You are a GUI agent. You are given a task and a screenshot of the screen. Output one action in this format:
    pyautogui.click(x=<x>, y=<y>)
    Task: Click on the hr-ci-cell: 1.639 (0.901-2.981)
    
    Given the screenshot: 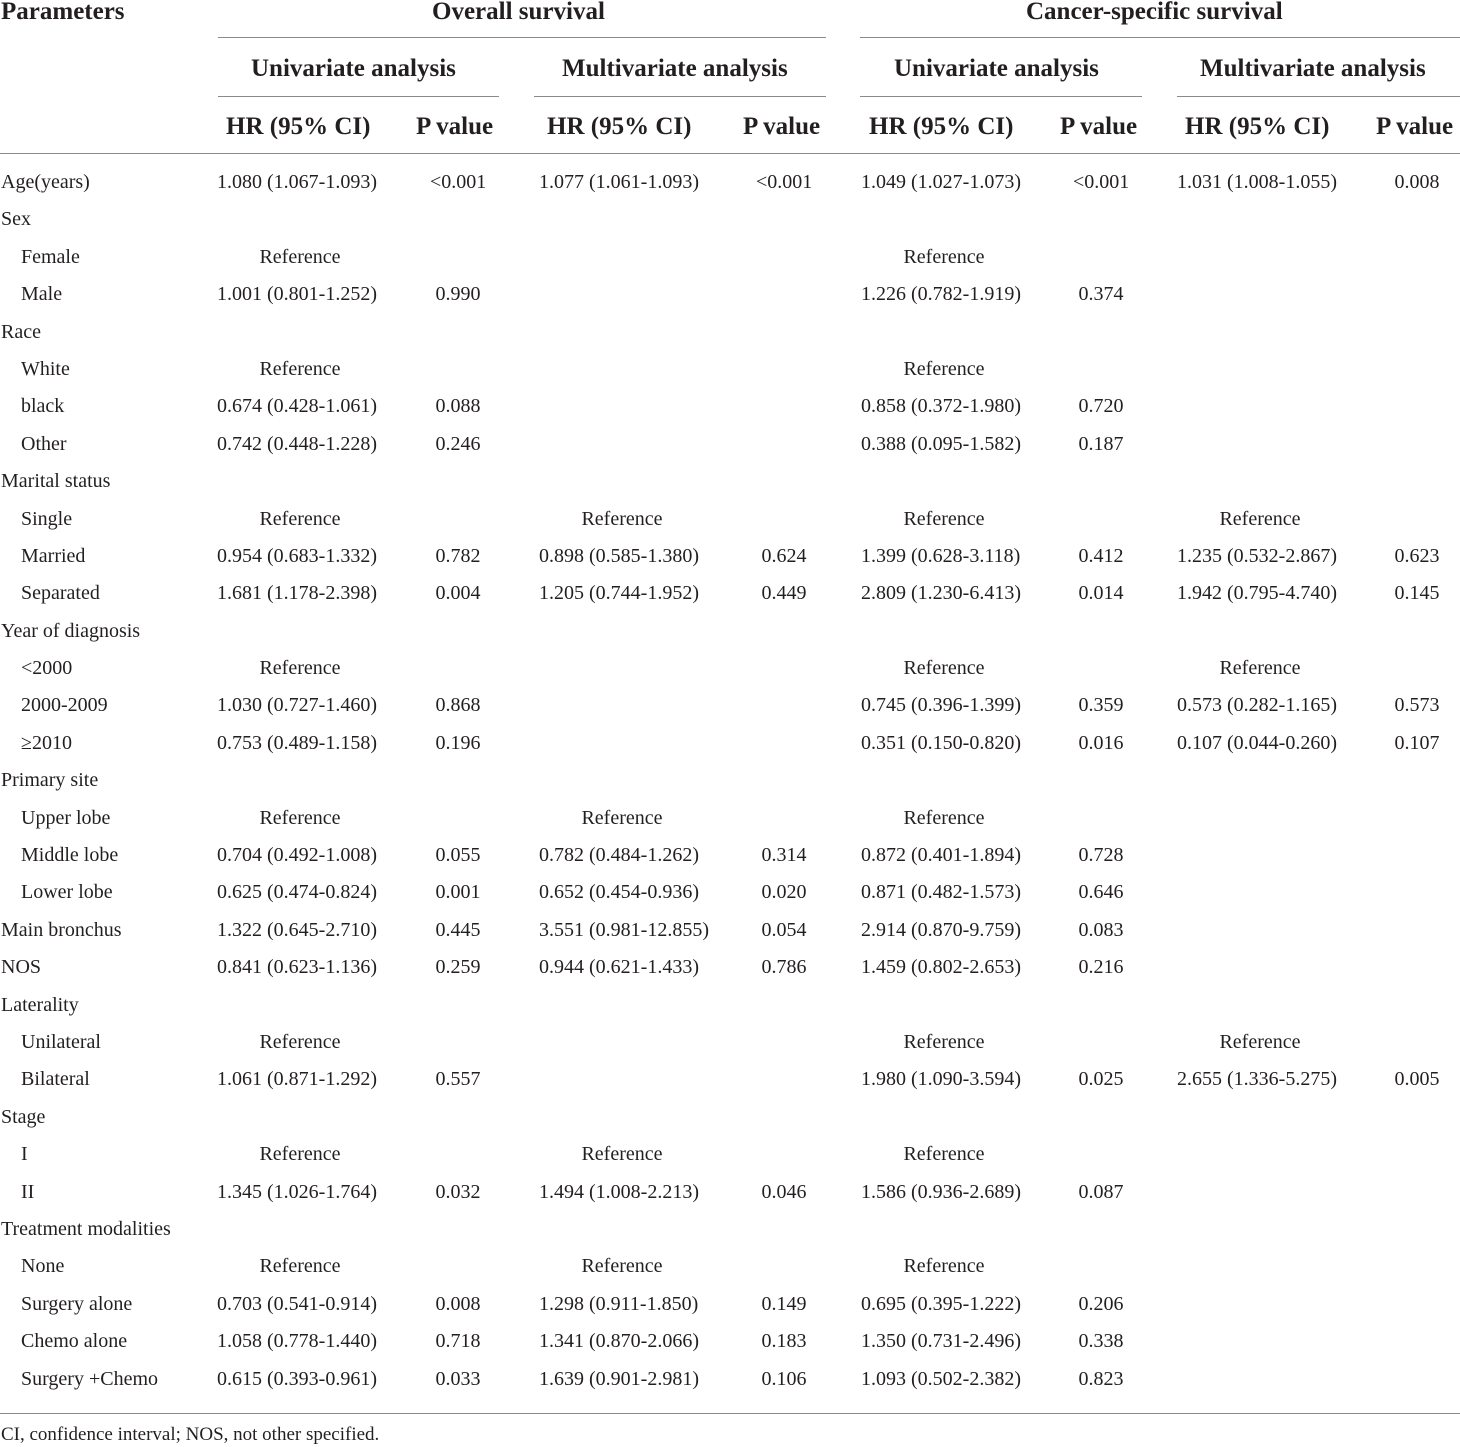 What is the action you would take?
    pyautogui.click(x=619, y=1378)
    